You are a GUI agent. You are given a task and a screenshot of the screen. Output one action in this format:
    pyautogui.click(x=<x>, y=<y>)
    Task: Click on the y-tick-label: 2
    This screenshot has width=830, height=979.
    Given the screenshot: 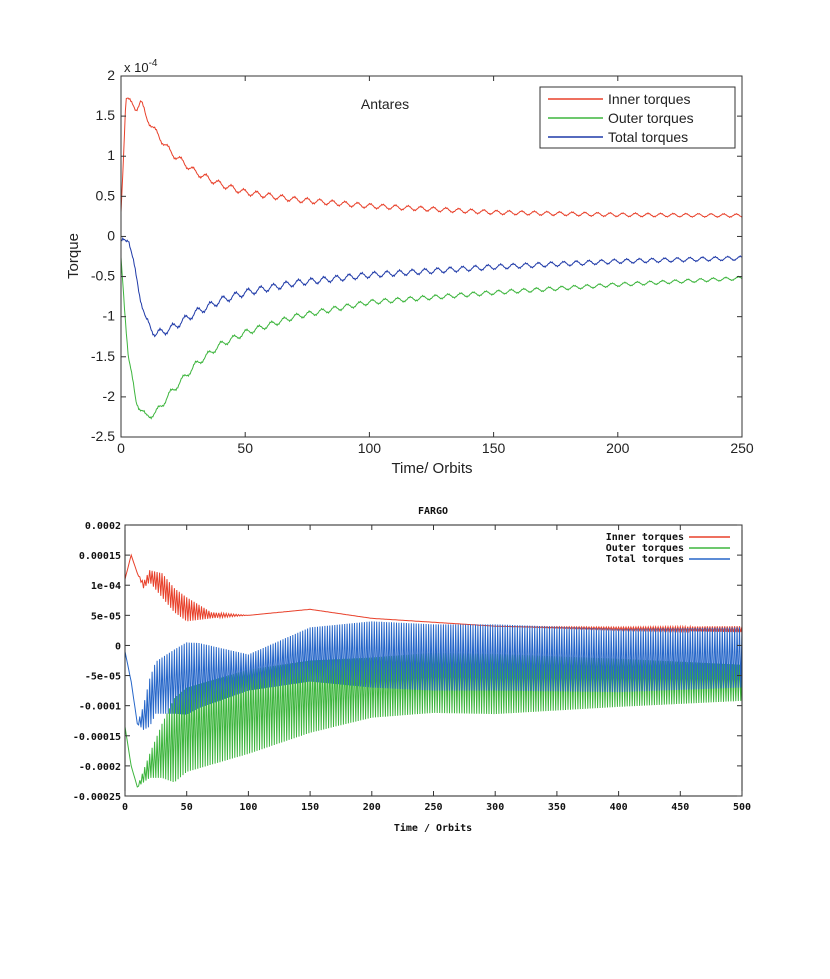 What is the action you would take?
    pyautogui.click(x=111, y=75)
    